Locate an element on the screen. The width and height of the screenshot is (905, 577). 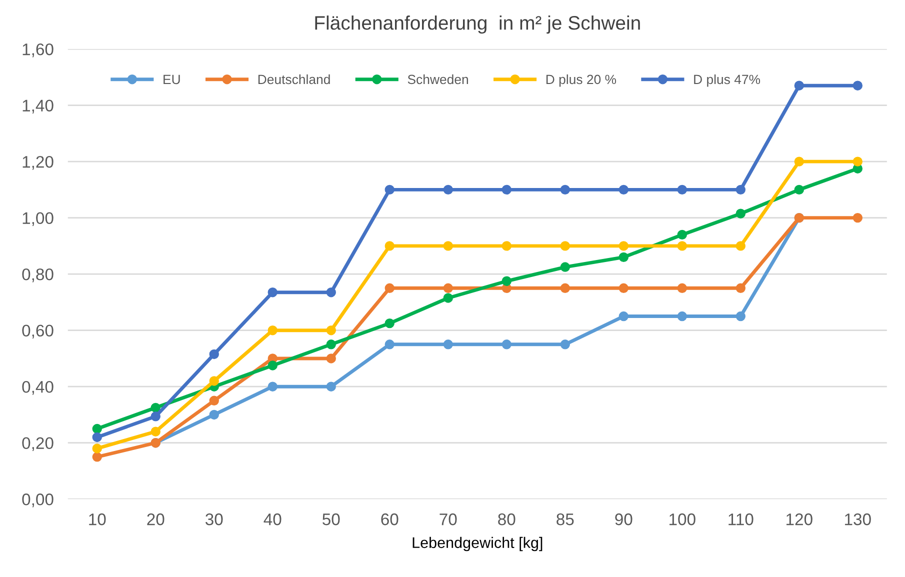
x-tick-label: 30 is located at coordinates (214, 519).